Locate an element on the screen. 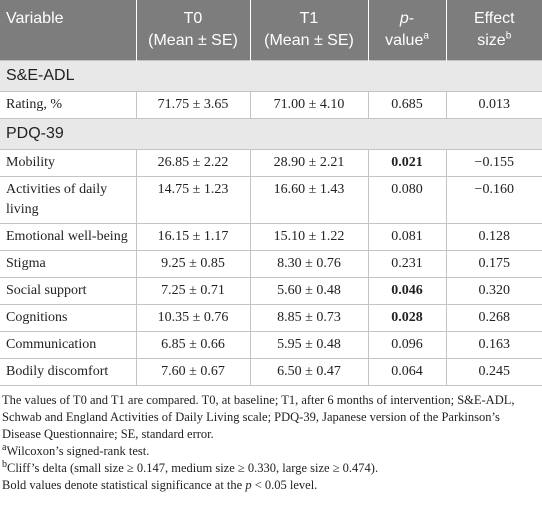 The height and width of the screenshot is (521, 542). cell: 14.75 ± 1.23 is located at coordinates (193, 200).